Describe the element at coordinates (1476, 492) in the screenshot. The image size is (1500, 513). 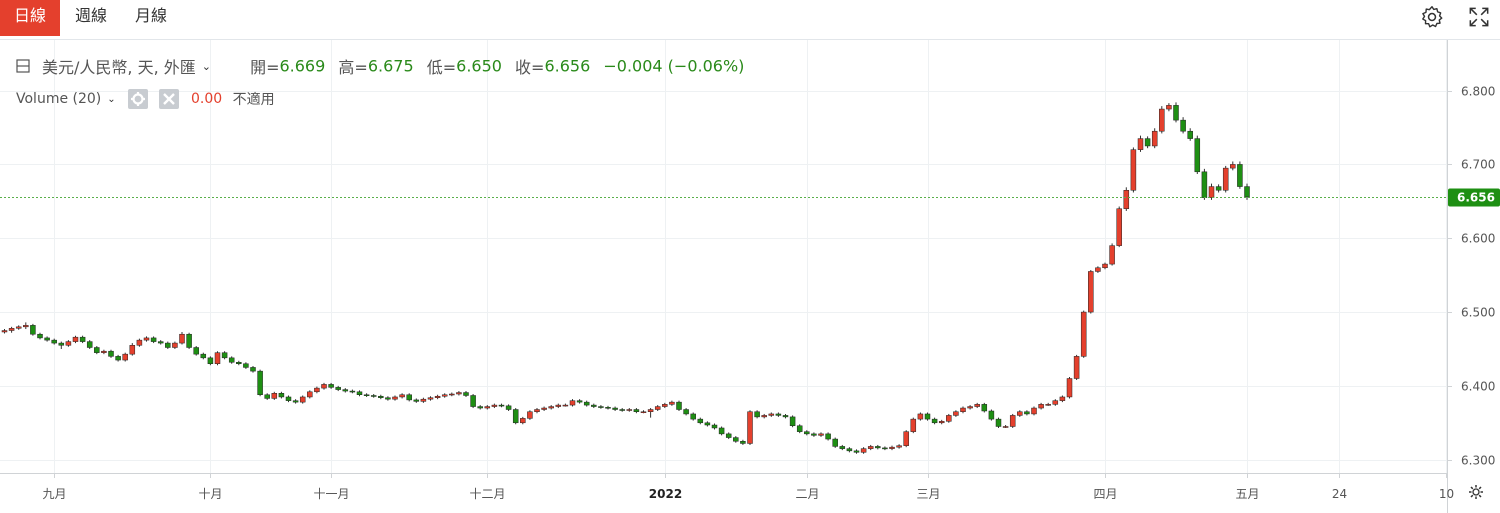
I see `axis-settings-icon` at that location.